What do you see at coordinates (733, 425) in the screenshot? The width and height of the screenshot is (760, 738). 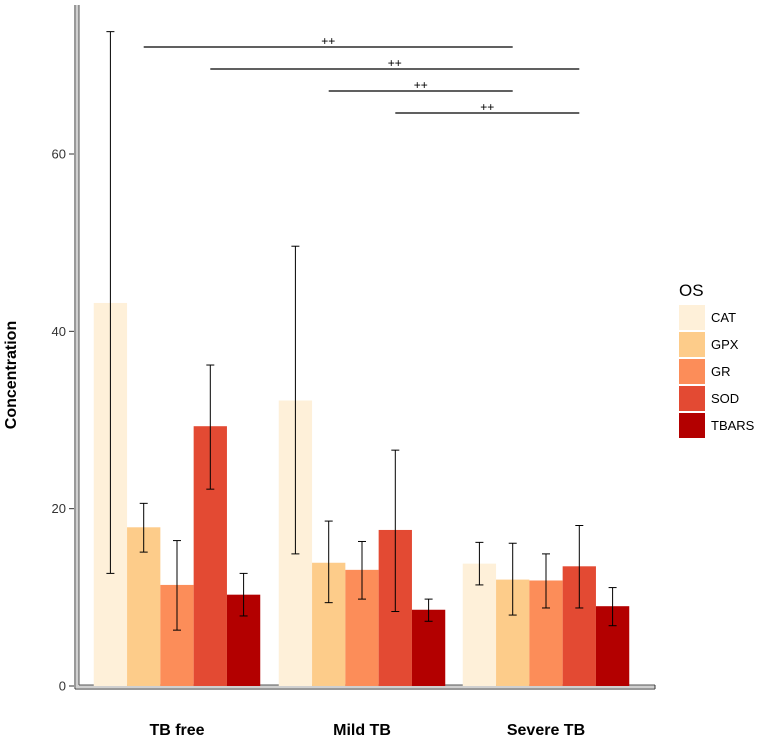 I see `legend-label: TBARS` at bounding box center [733, 425].